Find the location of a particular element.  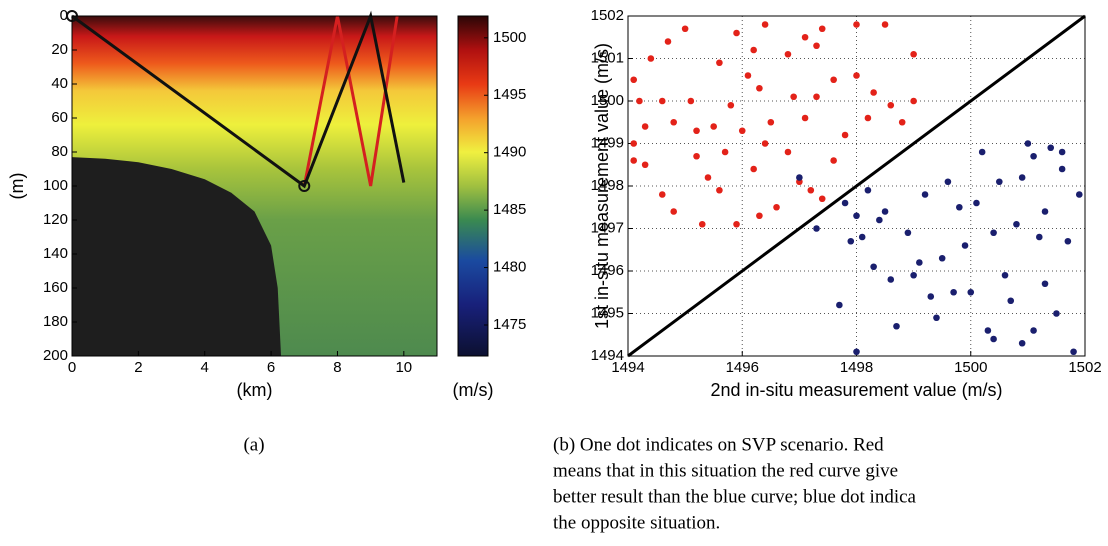

y-tick-label: 0 is located at coordinates (64, 15).